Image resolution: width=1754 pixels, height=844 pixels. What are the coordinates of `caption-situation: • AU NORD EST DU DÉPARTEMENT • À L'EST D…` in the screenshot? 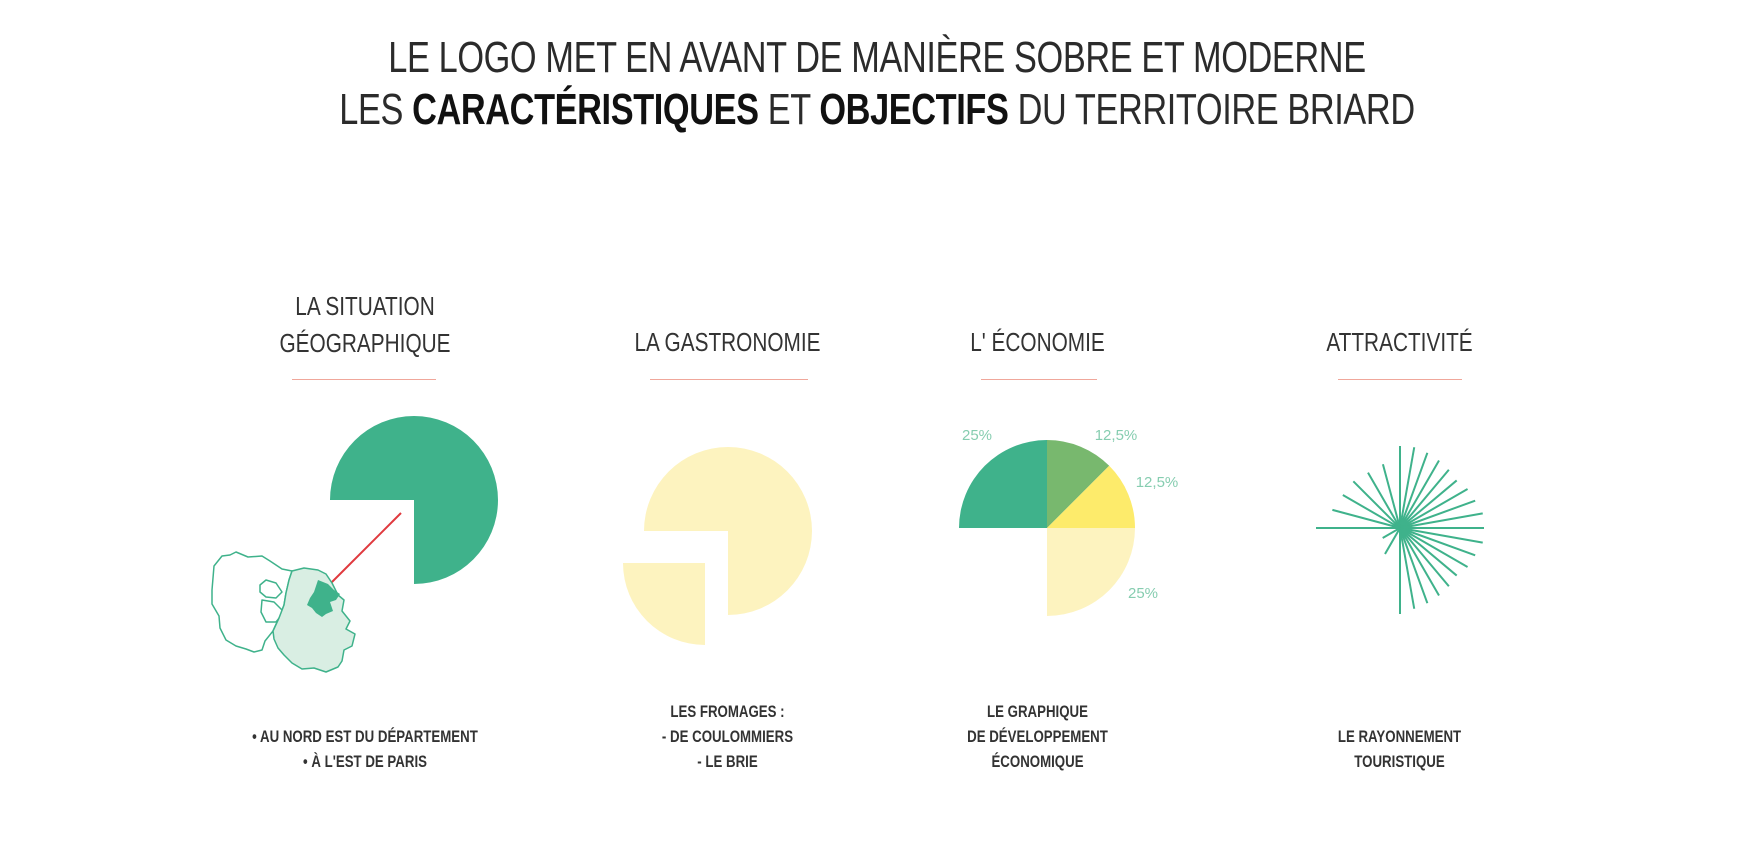 It's located at (365, 749).